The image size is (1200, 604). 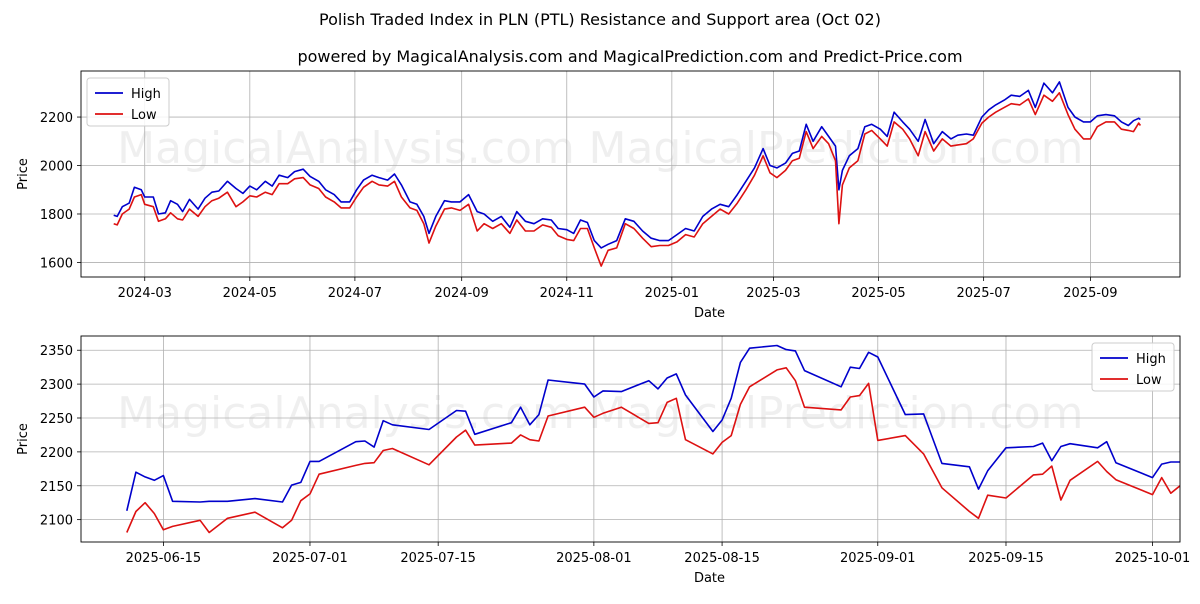 What do you see at coordinates (1090, 293) in the screenshot?
I see `x-tick-label: 2025-09` at bounding box center [1090, 293].